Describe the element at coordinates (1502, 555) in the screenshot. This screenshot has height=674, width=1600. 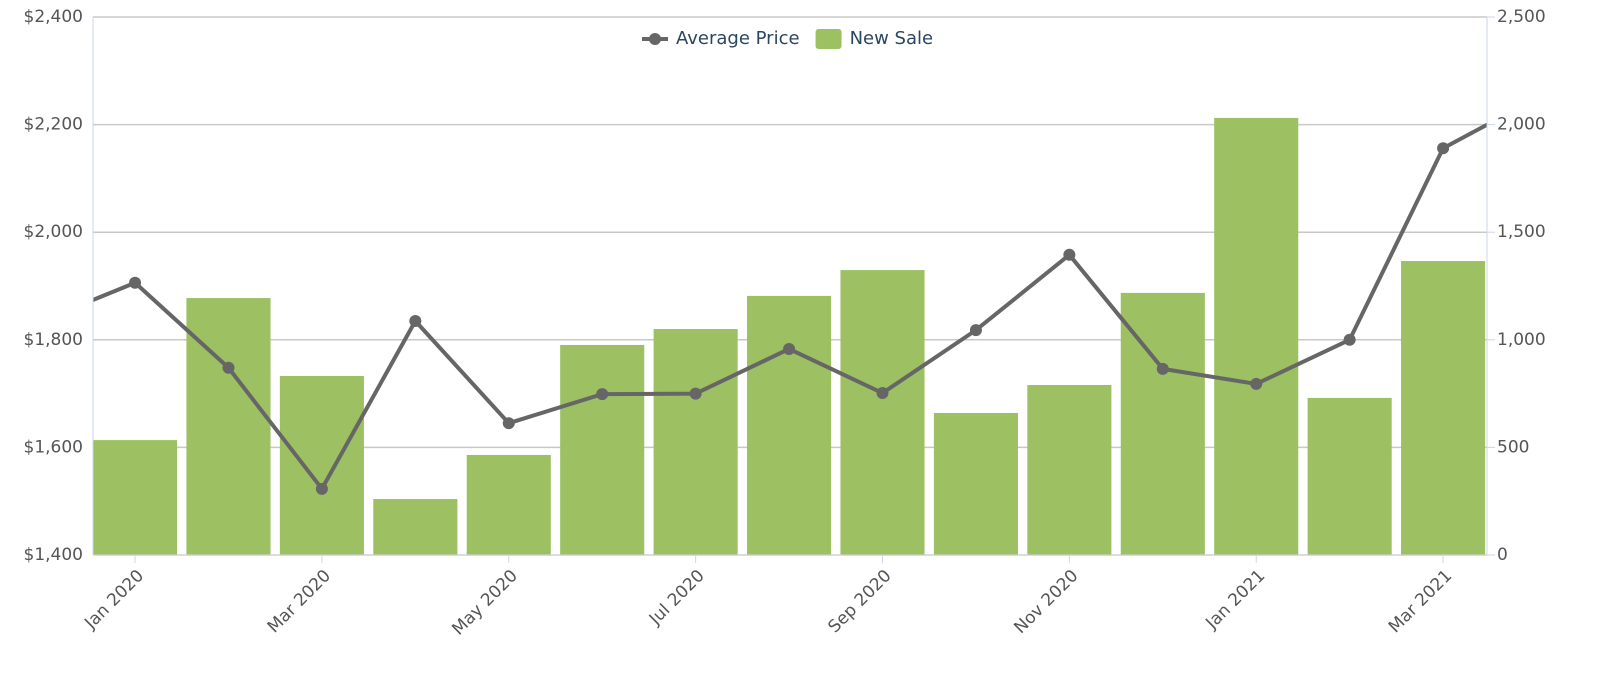
I see `y2-tick-label: 0` at that location.